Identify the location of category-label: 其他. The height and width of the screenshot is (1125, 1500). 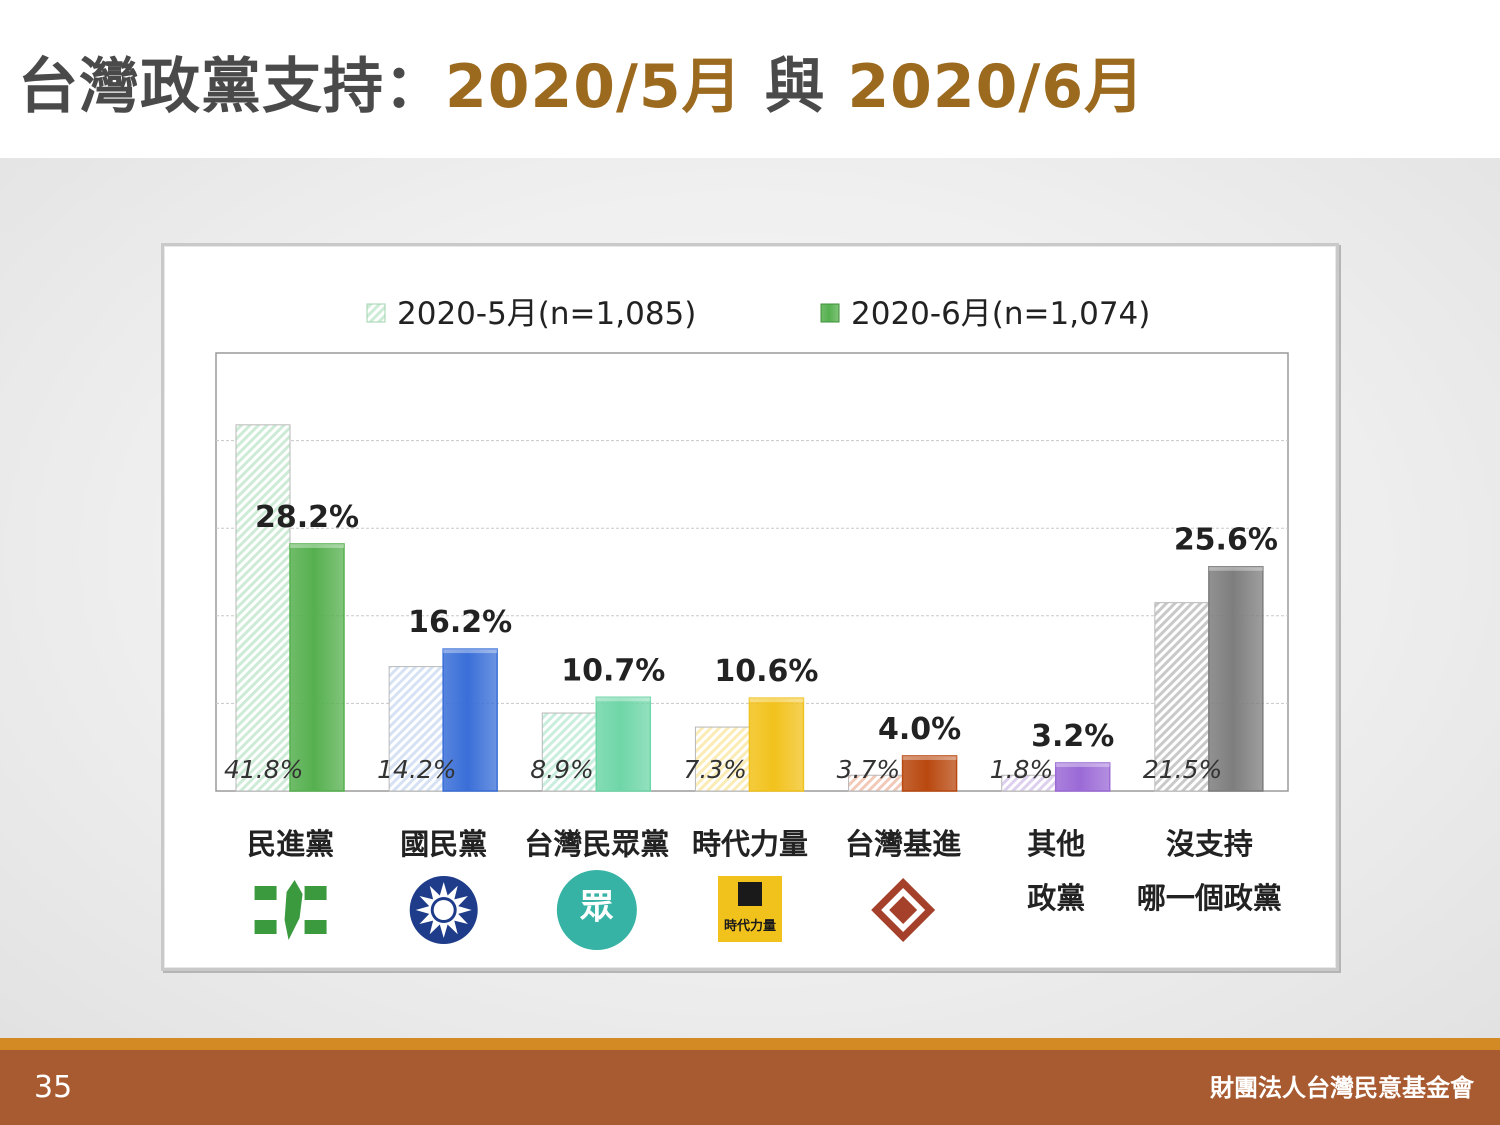
(1056, 844).